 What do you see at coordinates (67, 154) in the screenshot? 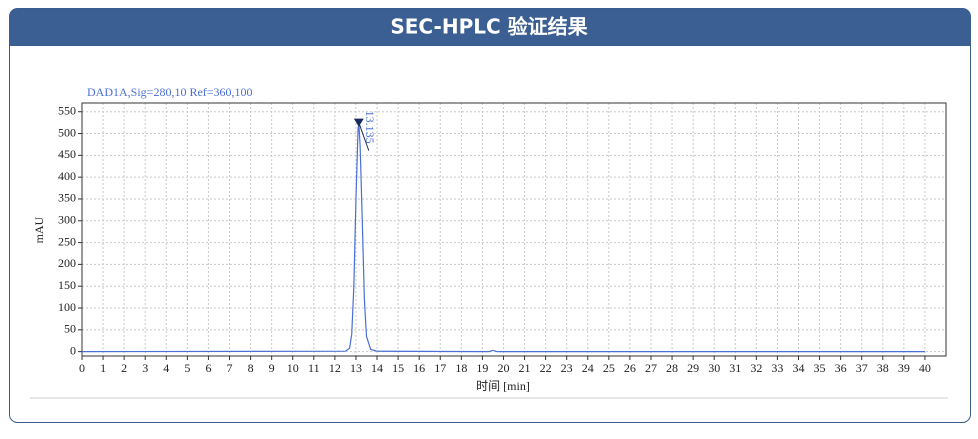
I see `y-tick-label: 450` at bounding box center [67, 154].